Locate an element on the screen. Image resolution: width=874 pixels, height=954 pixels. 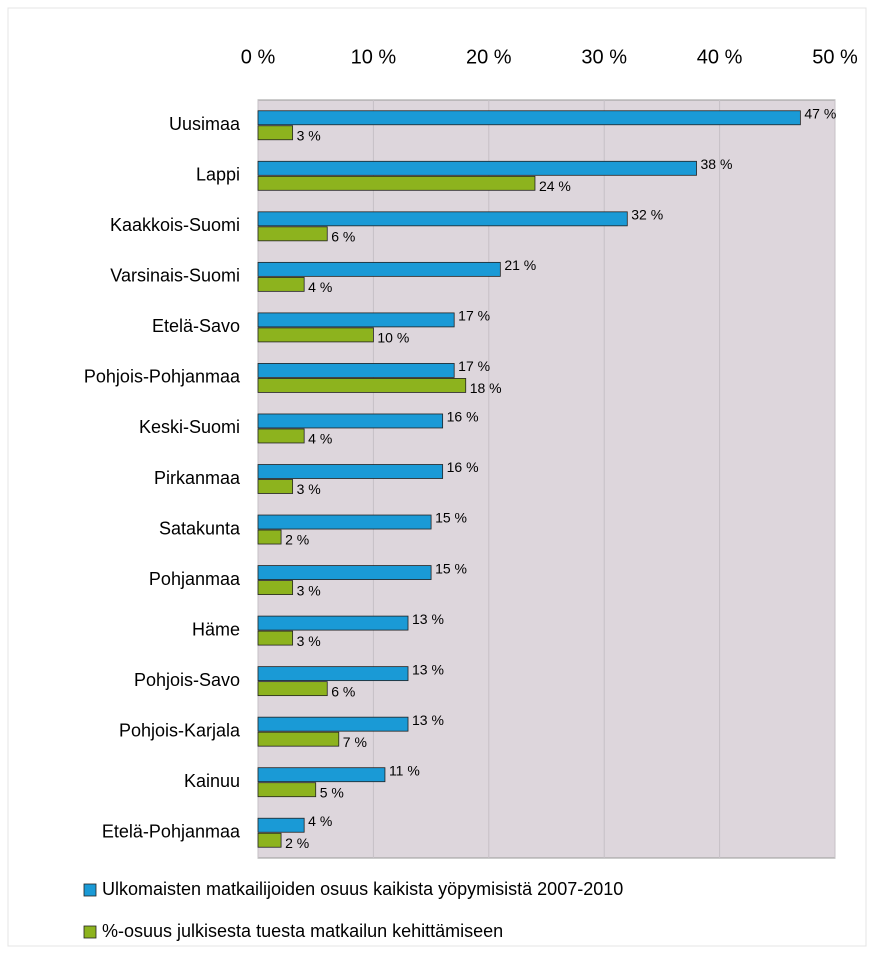
value-label: 10 % is located at coordinates (393, 338).